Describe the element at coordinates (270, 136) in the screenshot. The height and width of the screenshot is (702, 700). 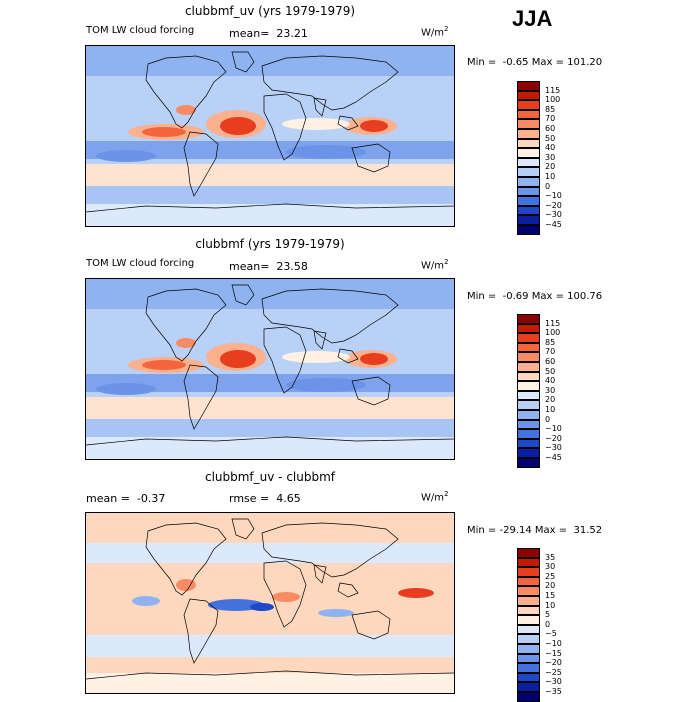
I see `panel-1-map` at that location.